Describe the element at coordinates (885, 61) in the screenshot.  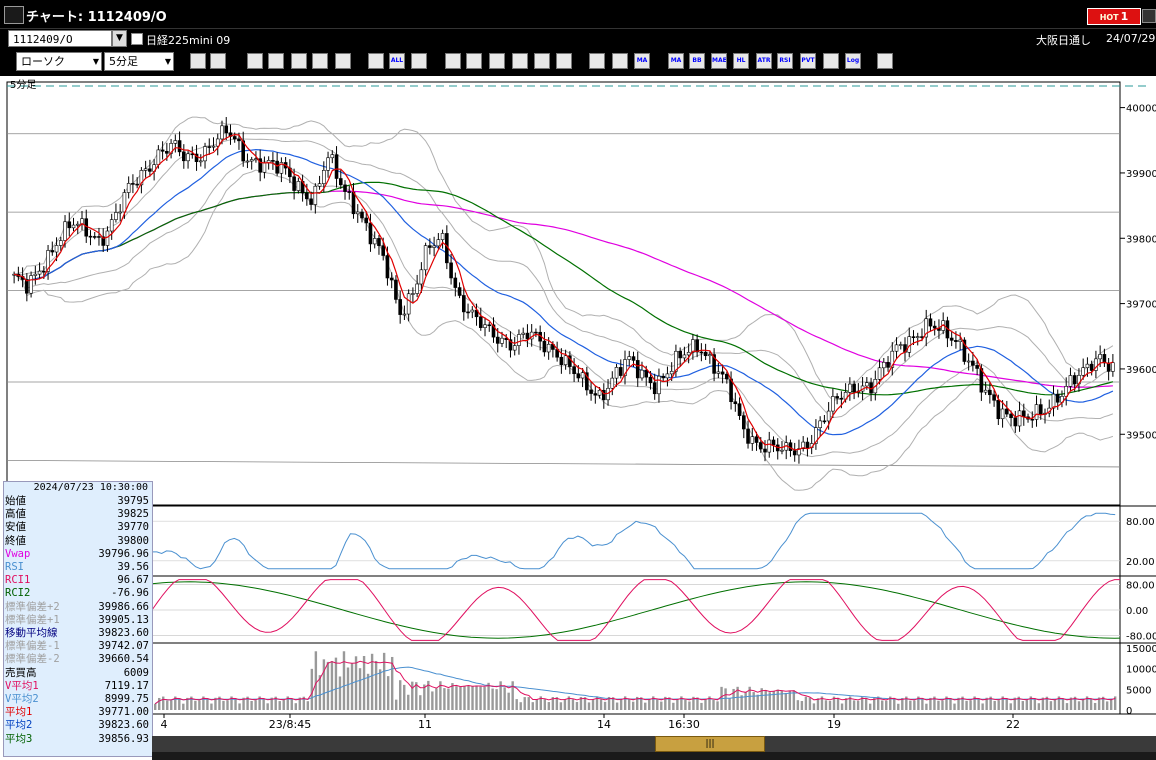
I see `toolbar-btn-exit` at that location.